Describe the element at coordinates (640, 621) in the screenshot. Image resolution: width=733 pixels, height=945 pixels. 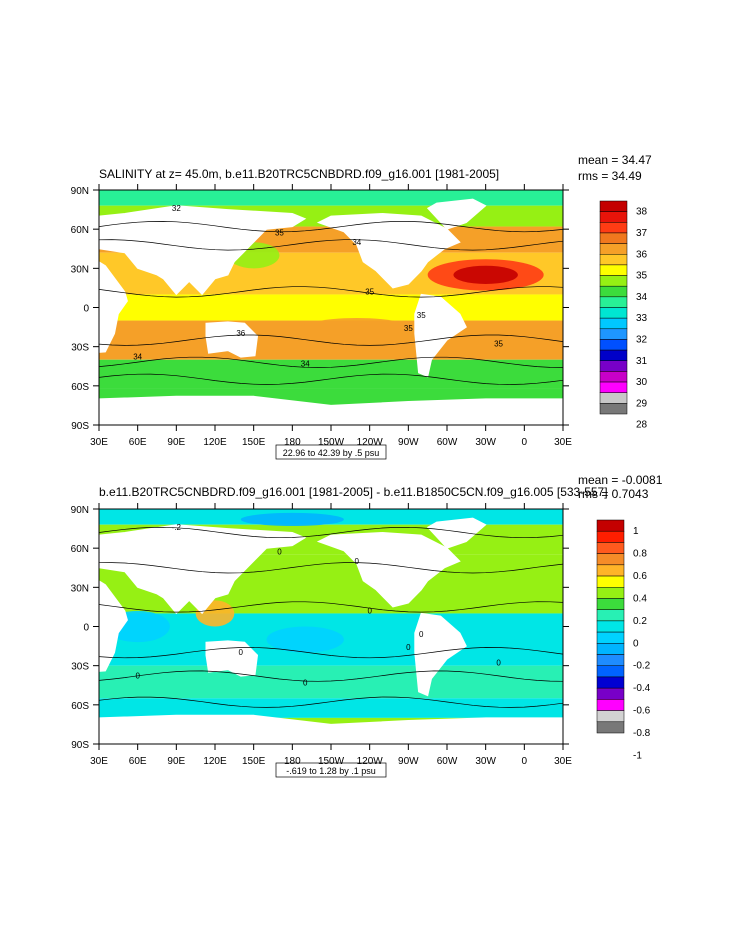
I see `colorbar-label: 0.2` at that location.